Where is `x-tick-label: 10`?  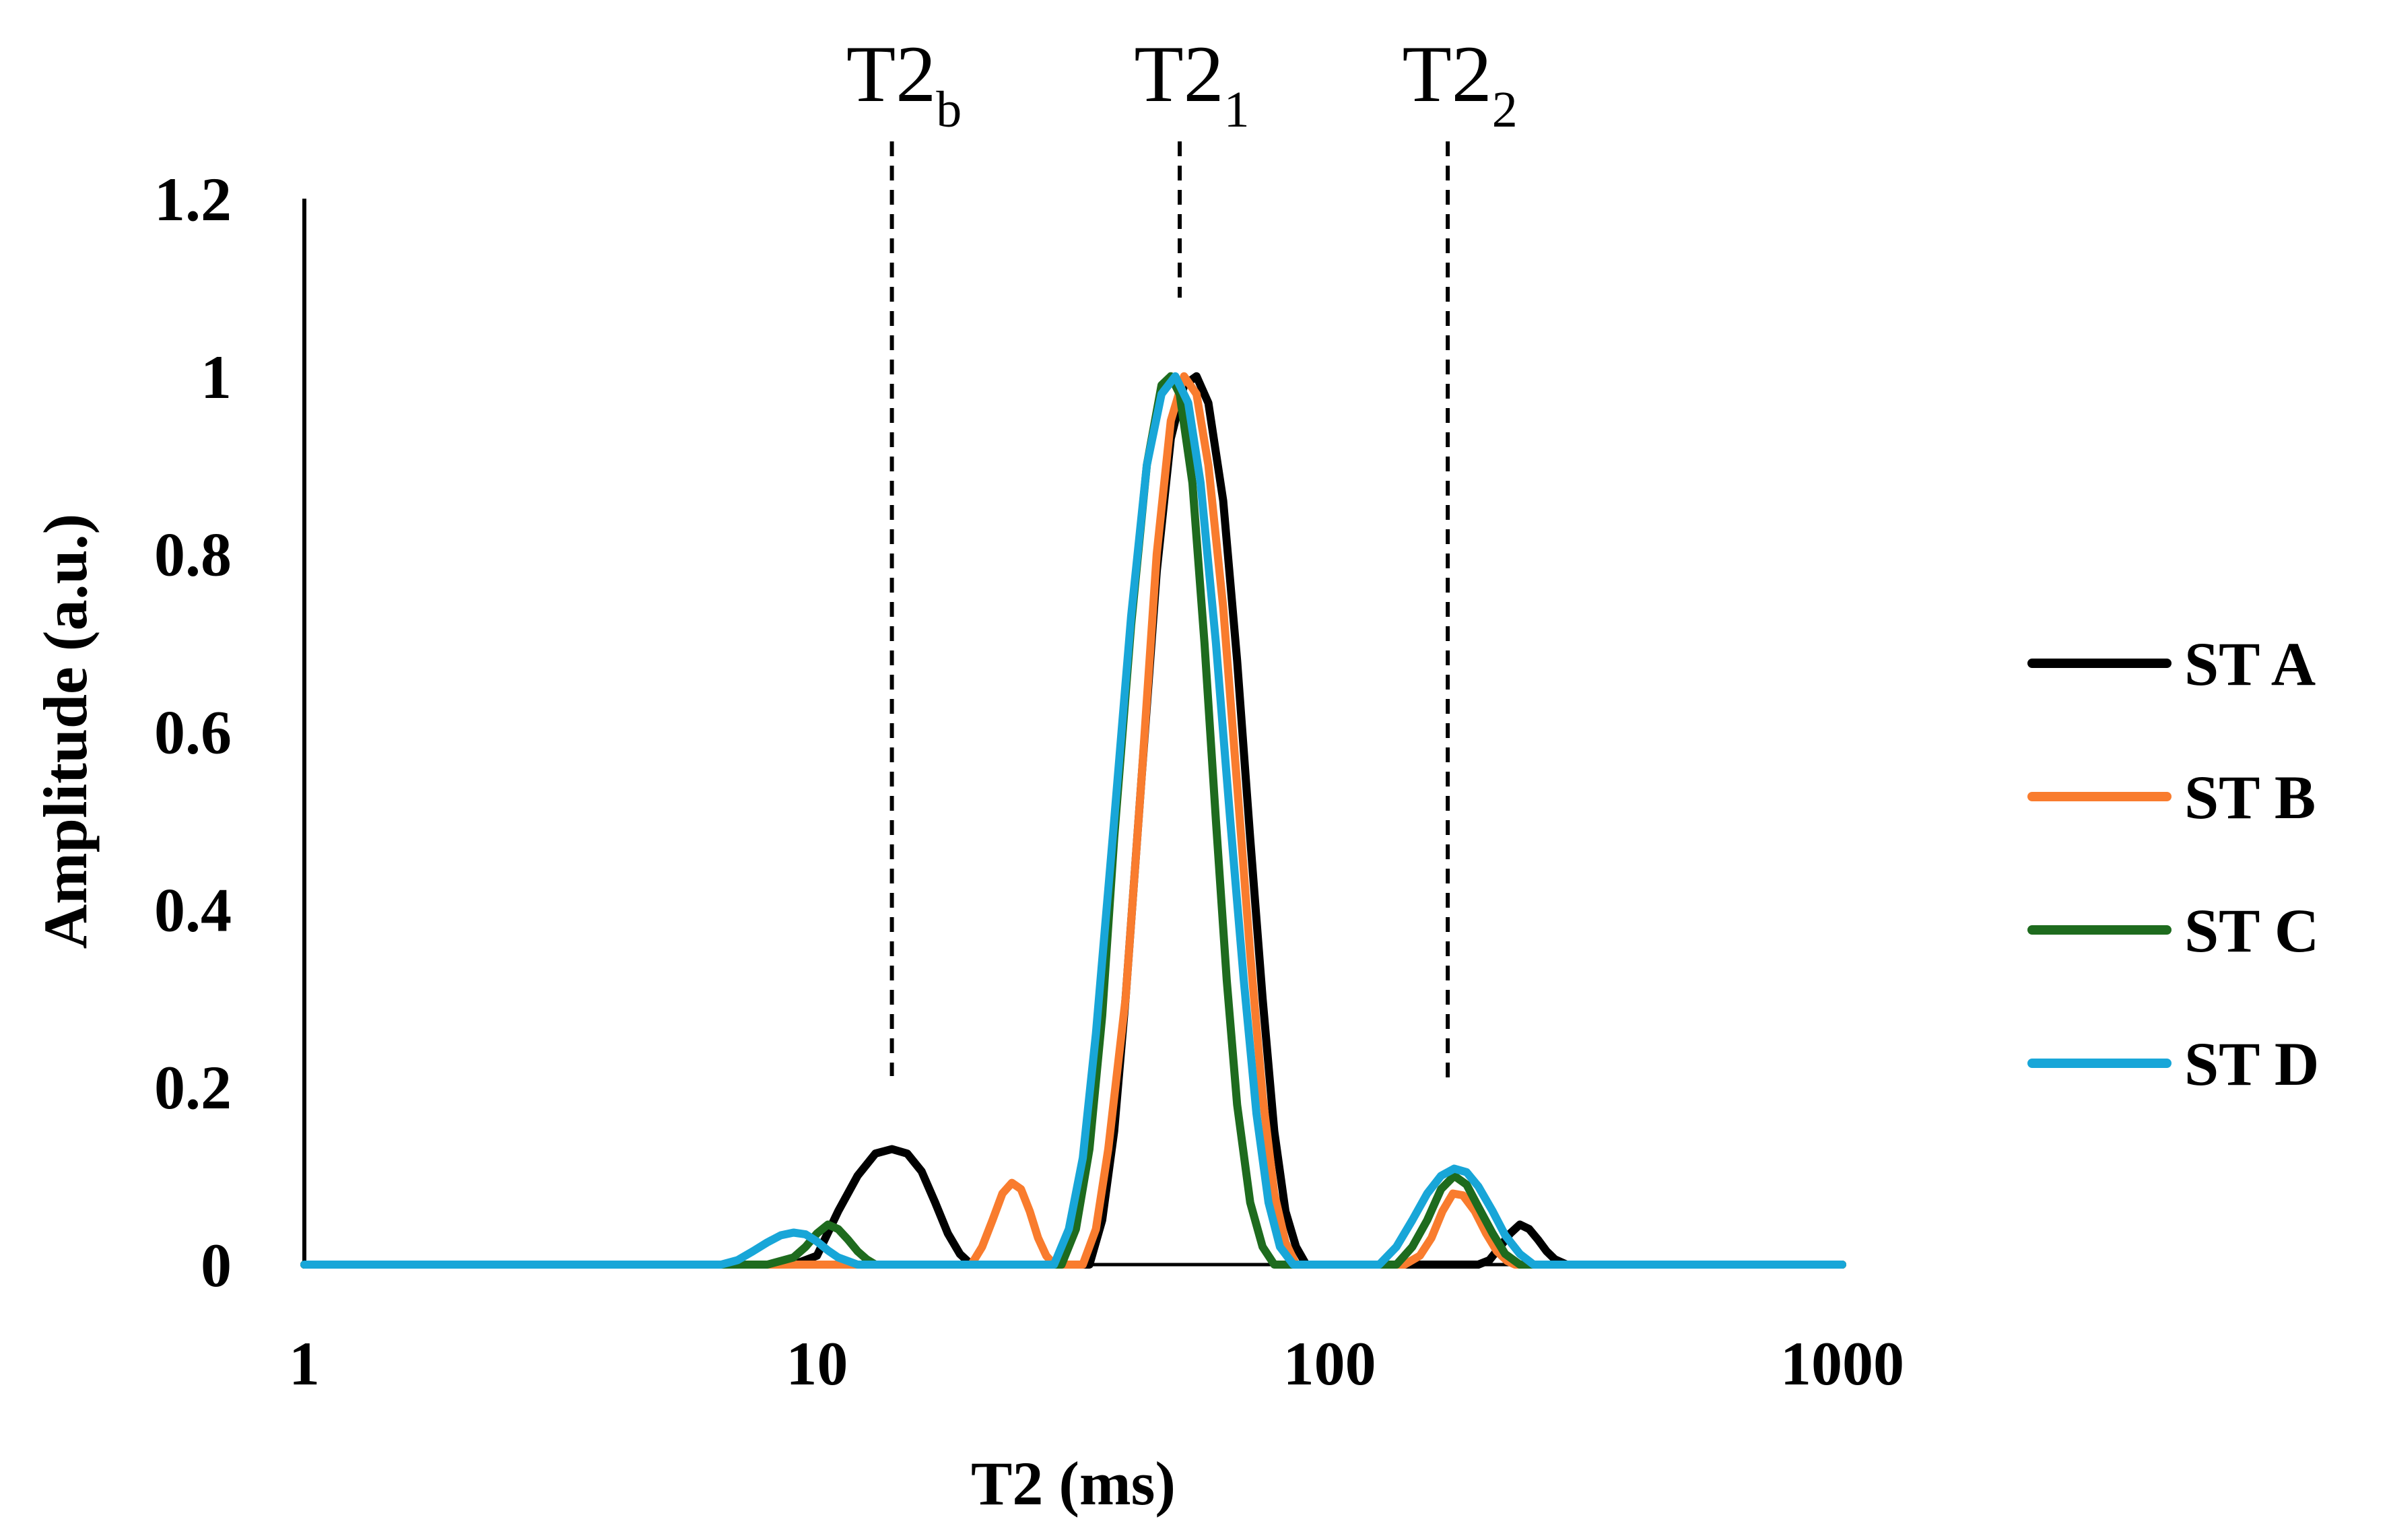
x-tick-label: 10 is located at coordinates (817, 1363).